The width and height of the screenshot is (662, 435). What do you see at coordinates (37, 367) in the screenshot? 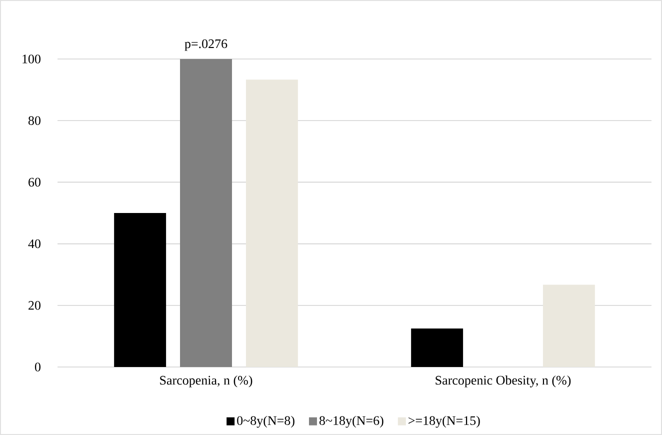
I see `y-tick-label: 0` at bounding box center [37, 367].